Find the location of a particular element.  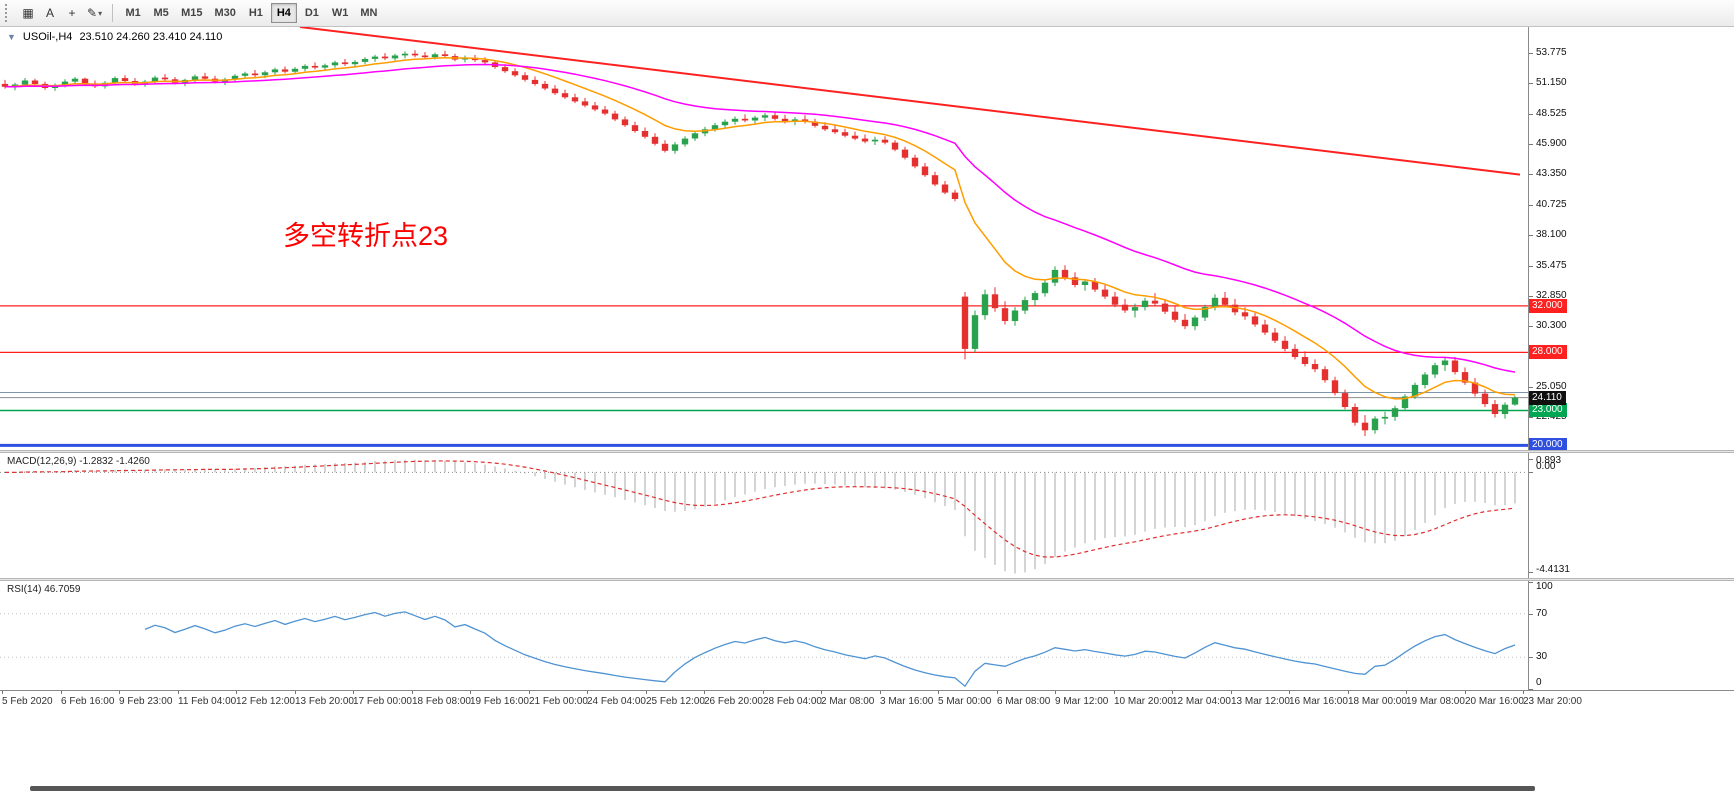

time-label: 20 Mar 16:00 is located at coordinates (1494, 701).